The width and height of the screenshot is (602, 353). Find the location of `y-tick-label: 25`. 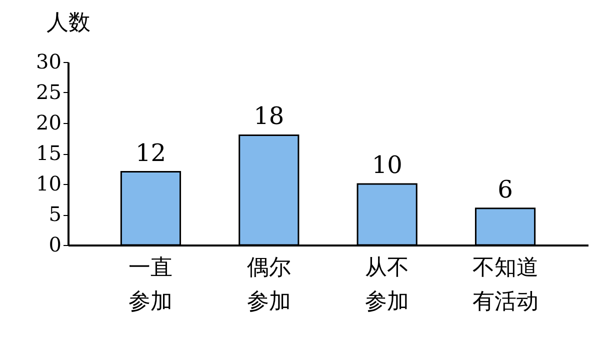

y-tick-label: 25 is located at coordinates (49, 92).